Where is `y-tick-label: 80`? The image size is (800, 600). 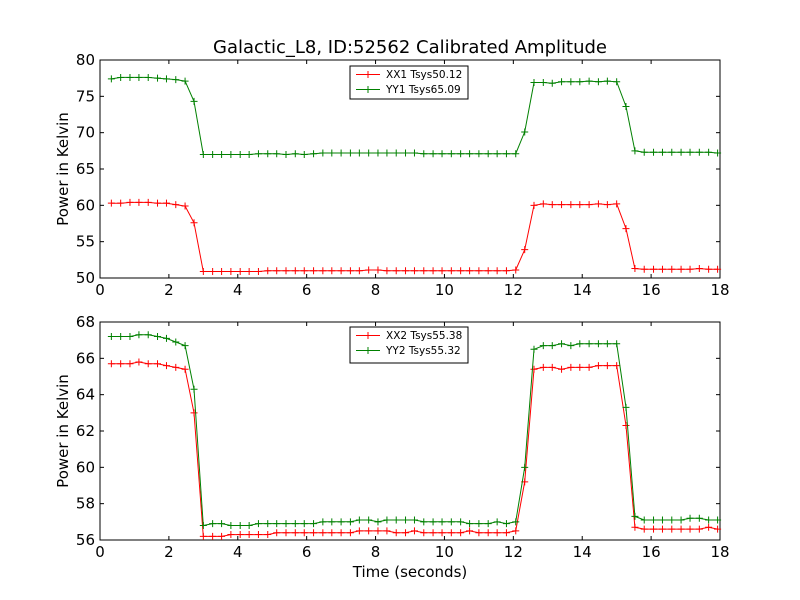
y-tick-label: 80 is located at coordinates (85, 60).